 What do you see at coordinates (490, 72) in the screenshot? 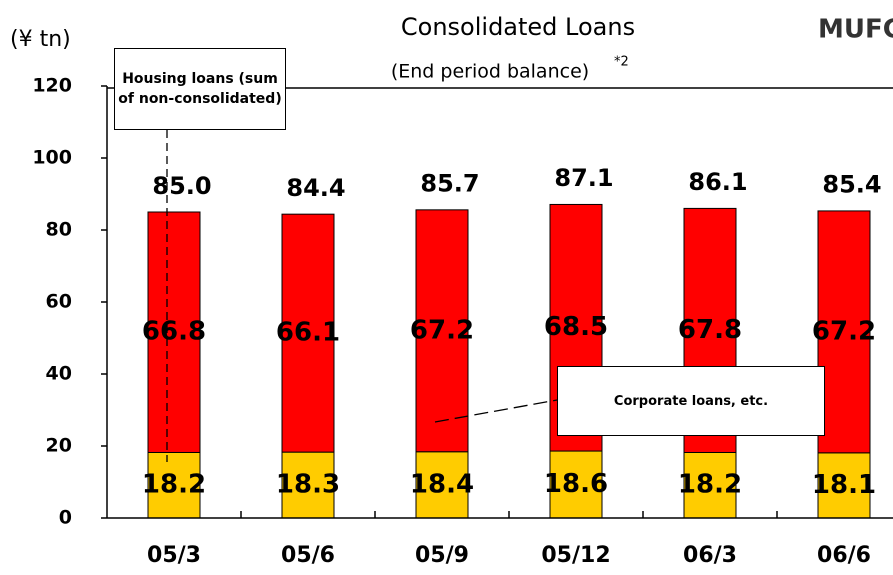
I see `chart-subtitle: (End period balance)` at bounding box center [490, 72].